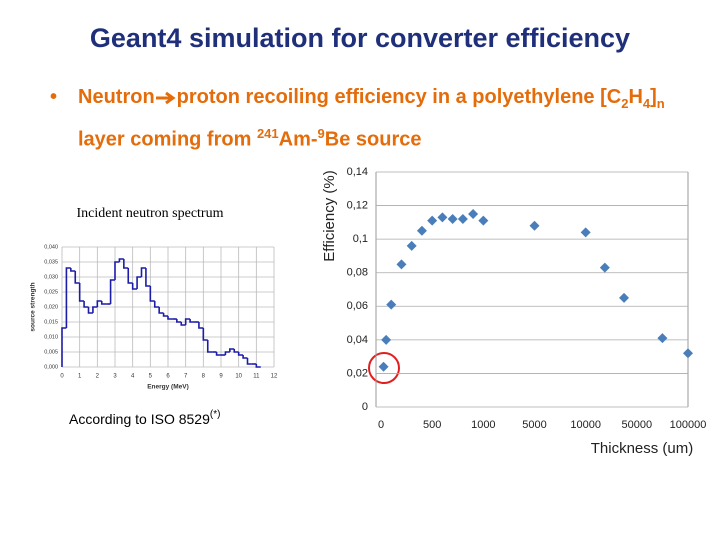 Image resolution: width=720 pixels, height=540 pixels. Describe the element at coordinates (642, 448) in the screenshot. I see `x-axis-label: Thickness (um)` at that location.